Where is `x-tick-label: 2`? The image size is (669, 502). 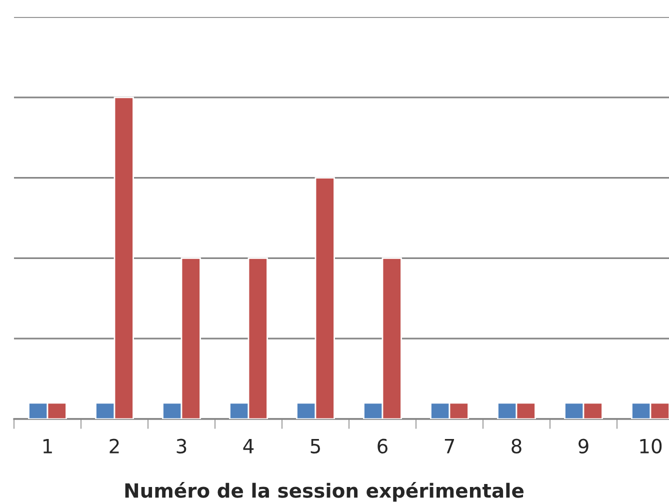 x-tick-label: 2 is located at coordinates (114, 446).